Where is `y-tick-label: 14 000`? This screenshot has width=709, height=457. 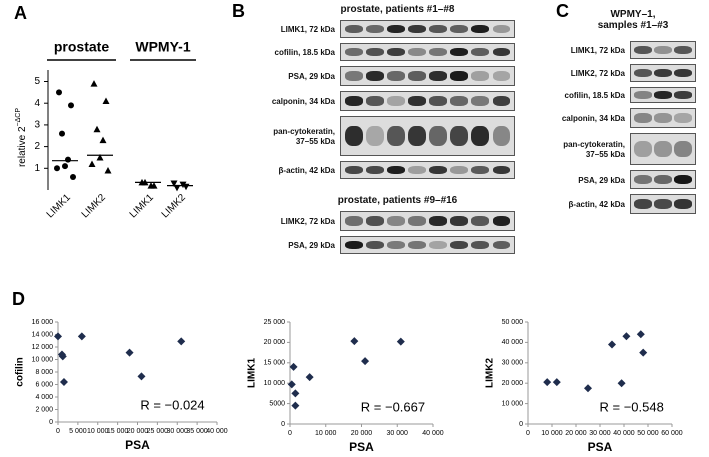
y-tick-label: 14 000 is located at coordinates (43, 334).